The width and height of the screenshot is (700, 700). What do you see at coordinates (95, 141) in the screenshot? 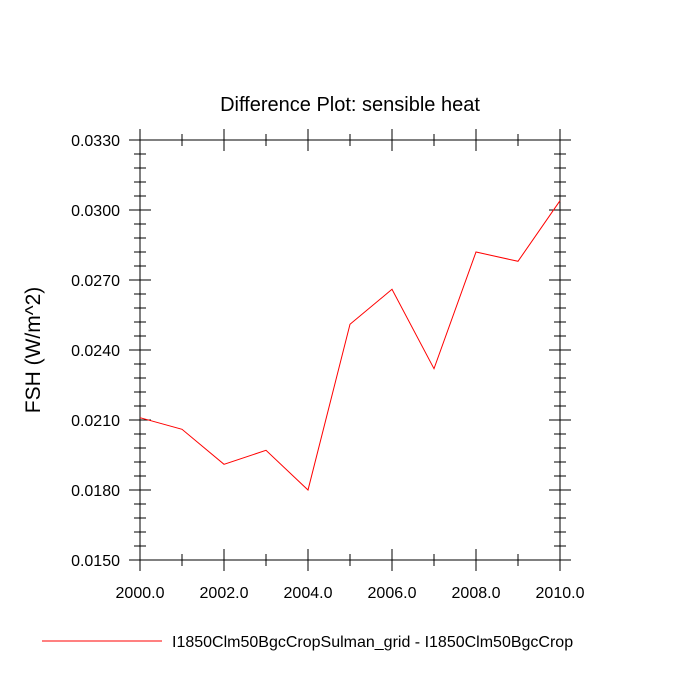
I see `y-tick-label: 0.0330` at bounding box center [95, 141].